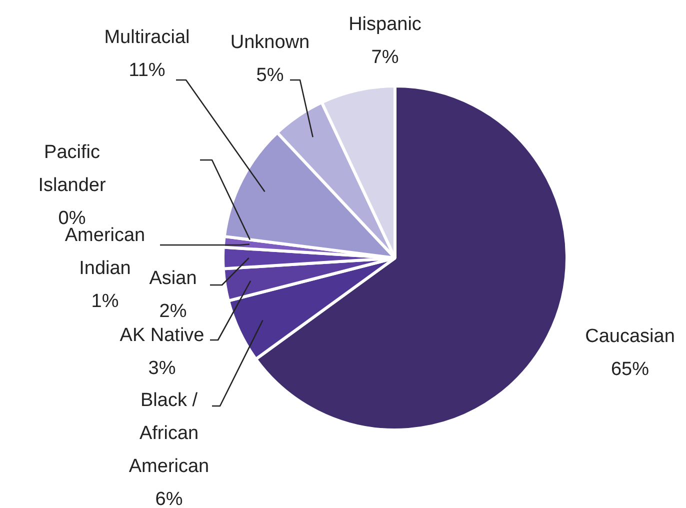 The image size is (686, 508). Describe the element at coordinates (162, 335) in the screenshot. I see `slice-label: AK Native` at that location.